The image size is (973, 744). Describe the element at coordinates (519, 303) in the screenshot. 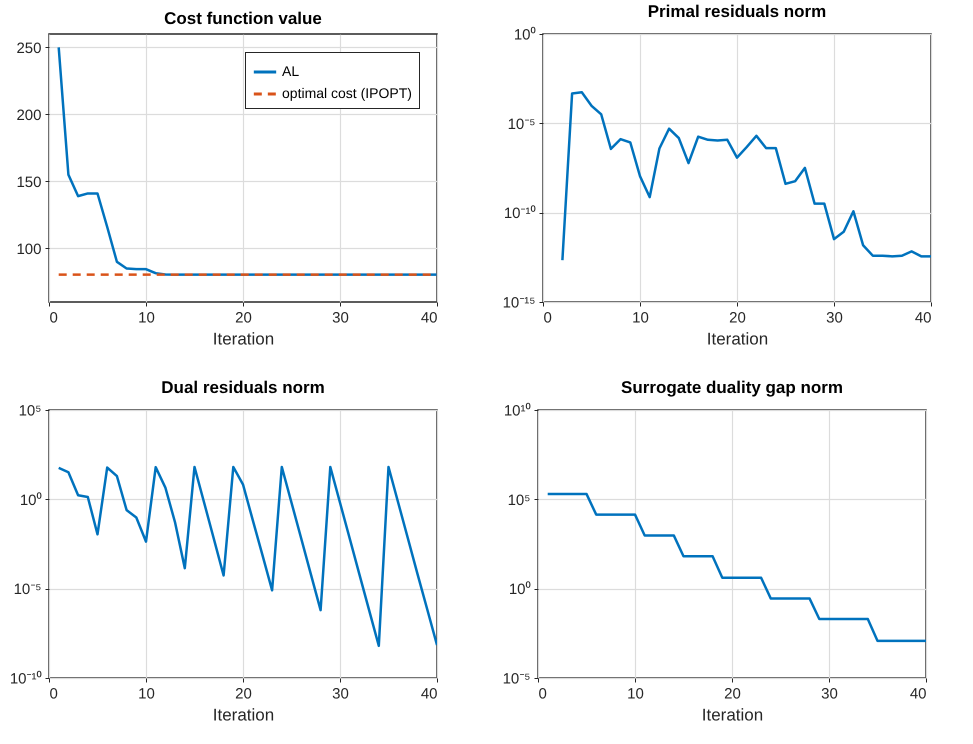

I see `y-tick-label: 10⁻¹⁵` at that location.